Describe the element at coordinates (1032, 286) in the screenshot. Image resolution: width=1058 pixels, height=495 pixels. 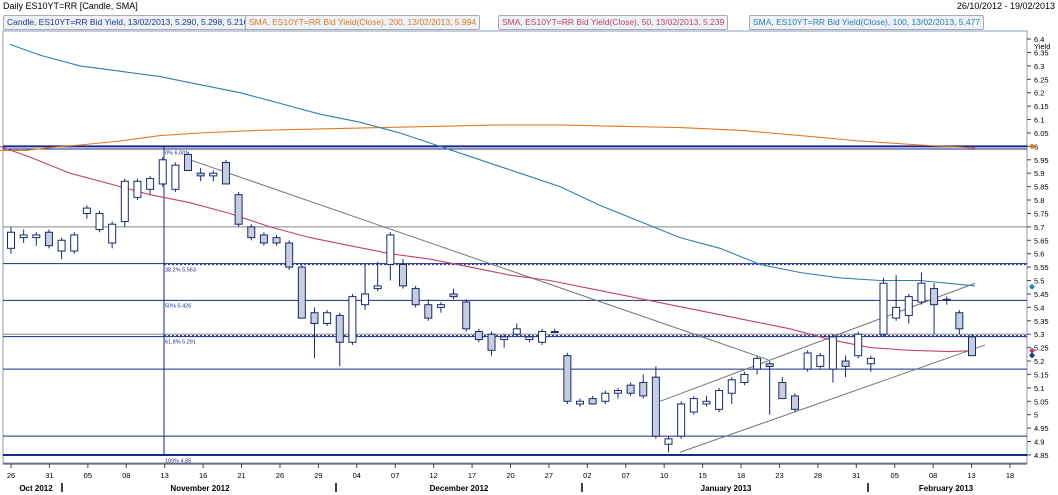
I see `value-marker` at that location.